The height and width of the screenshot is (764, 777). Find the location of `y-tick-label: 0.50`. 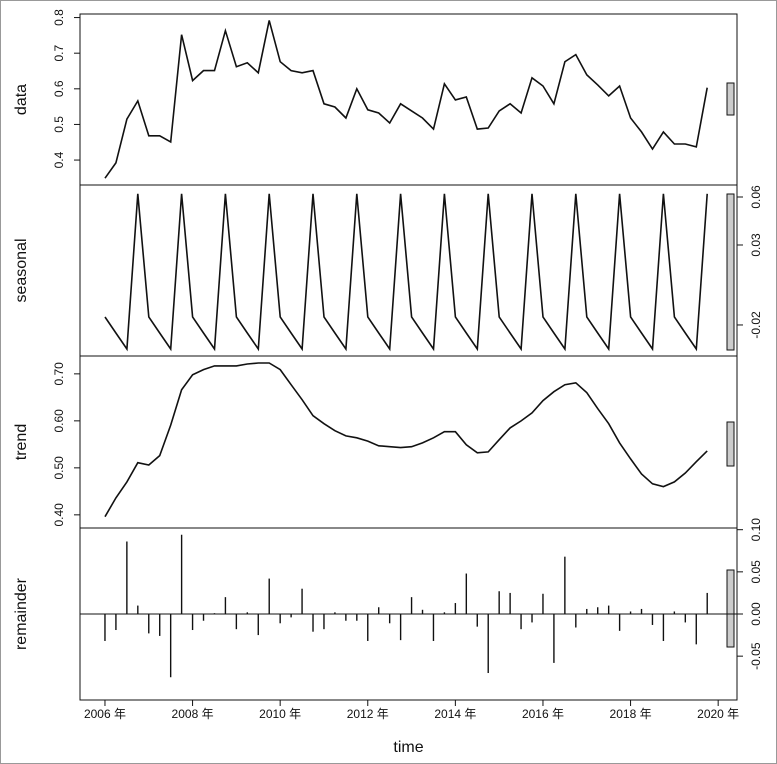

y-tick-label: 0.50 is located at coordinates (59, 468).